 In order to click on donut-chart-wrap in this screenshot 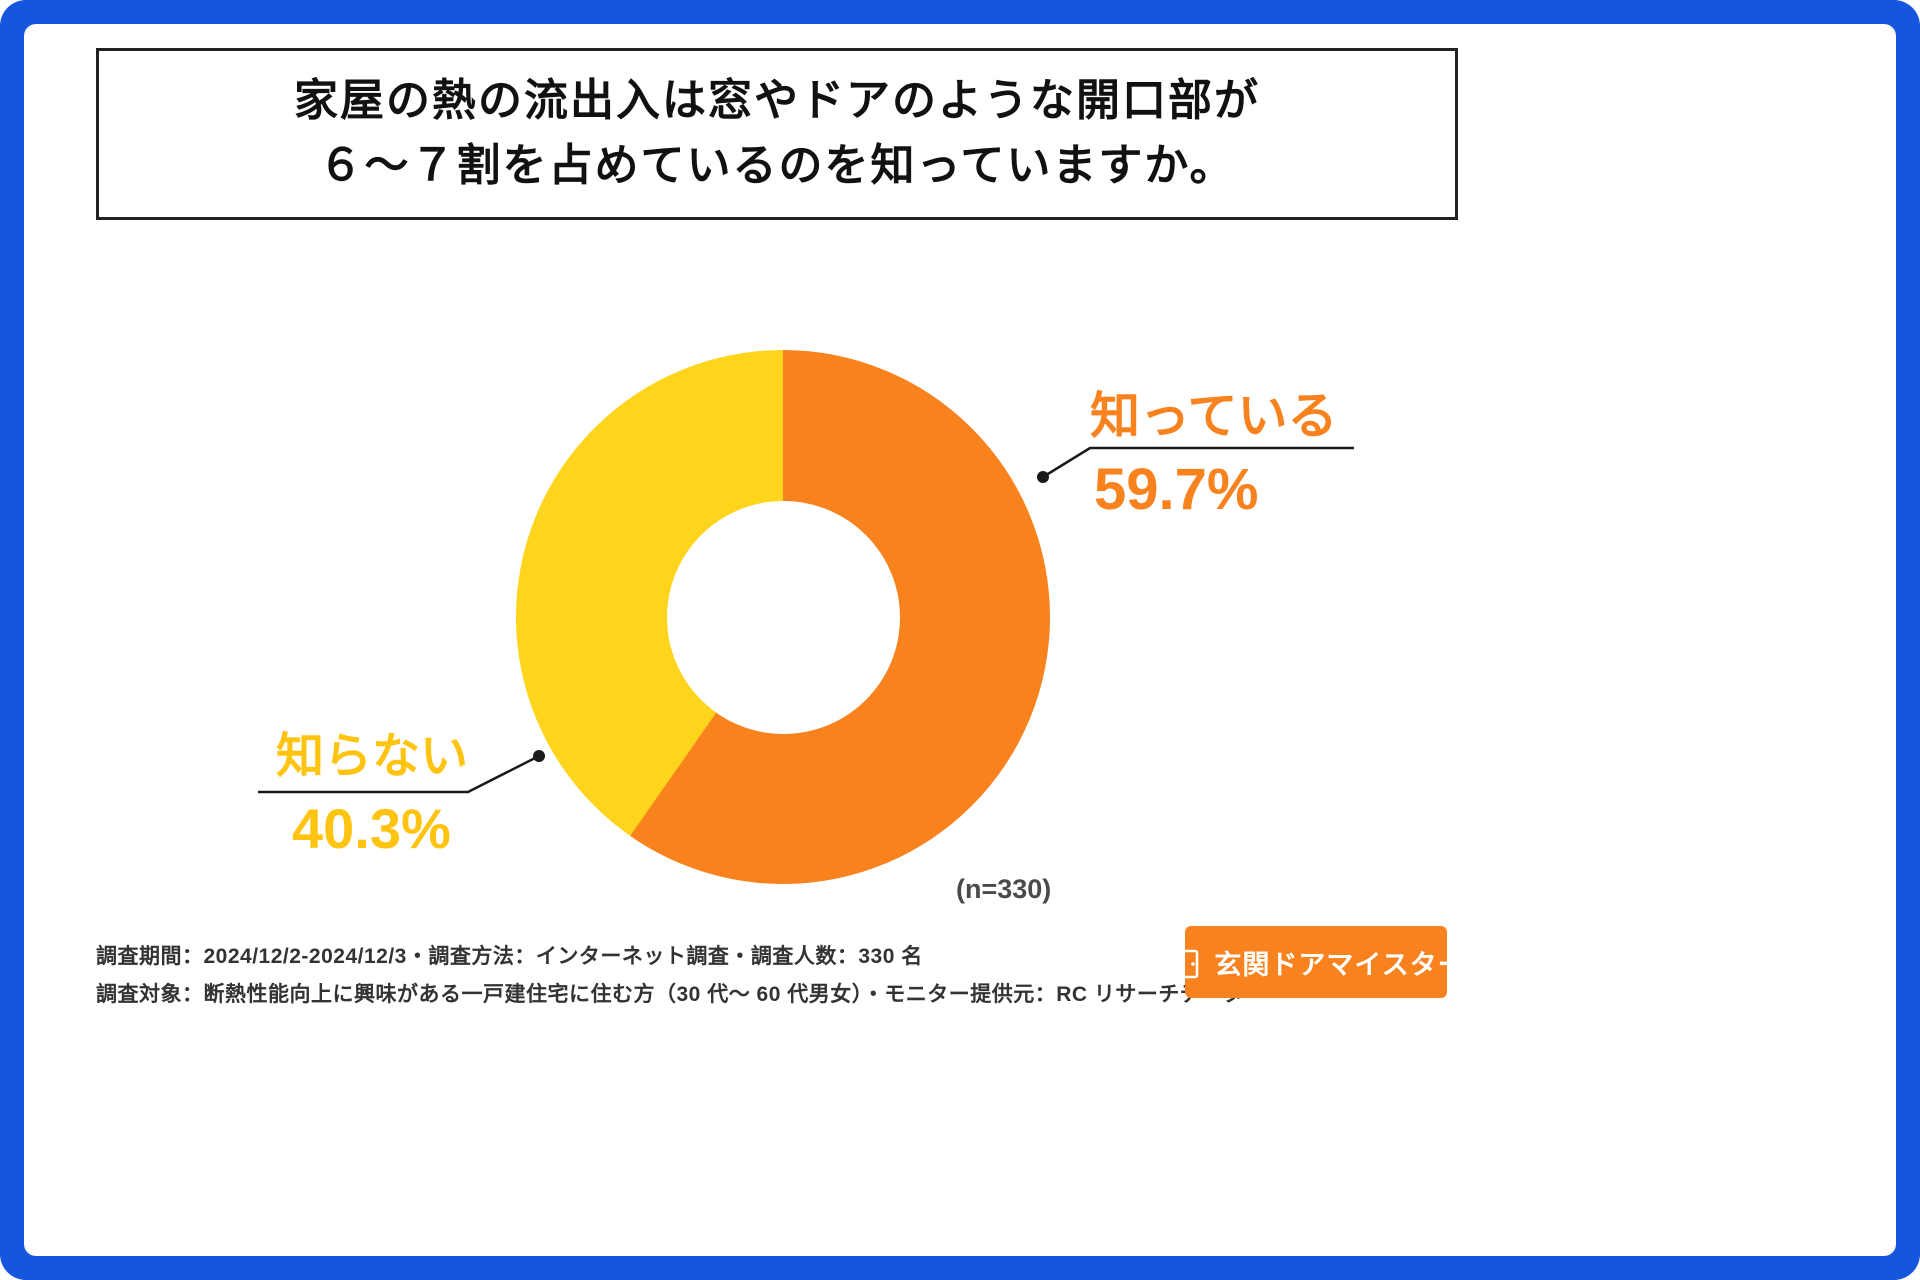, I will do `click(783, 617)`.